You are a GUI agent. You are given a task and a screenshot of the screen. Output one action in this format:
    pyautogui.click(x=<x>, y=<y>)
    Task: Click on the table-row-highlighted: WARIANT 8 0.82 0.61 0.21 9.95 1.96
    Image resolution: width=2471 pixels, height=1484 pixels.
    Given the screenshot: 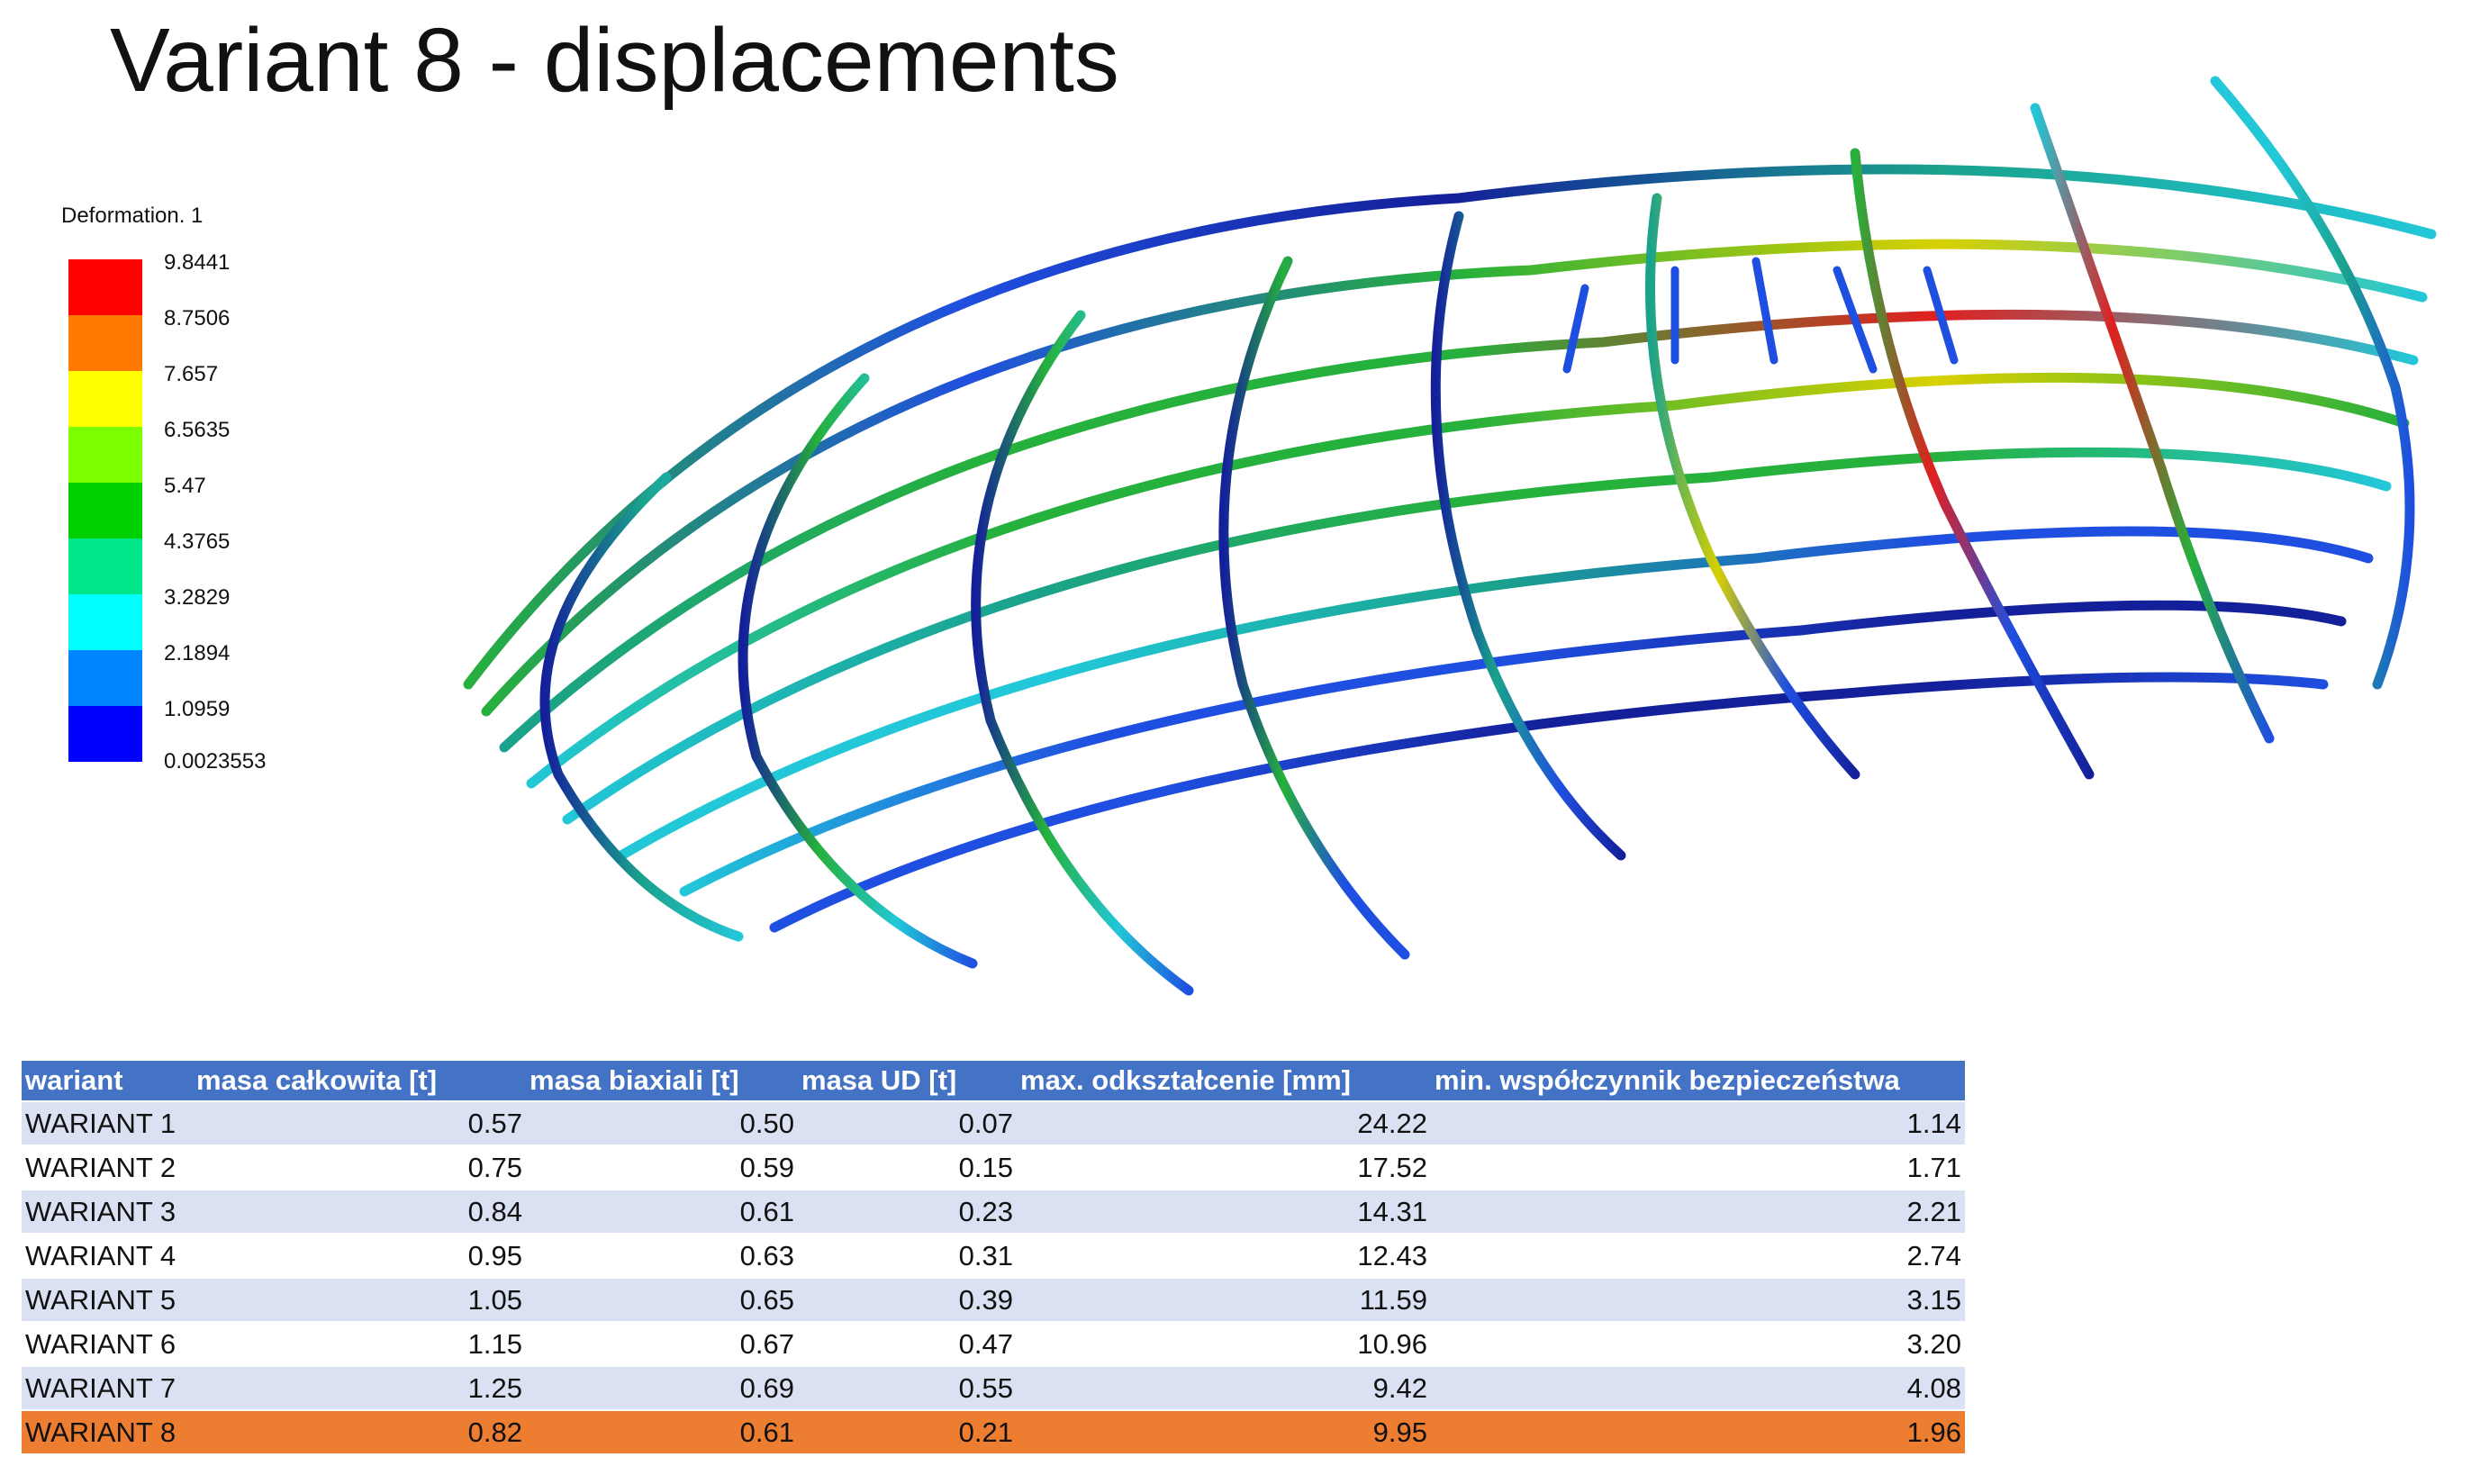 What is the action you would take?
    pyautogui.click(x=993, y=1432)
    